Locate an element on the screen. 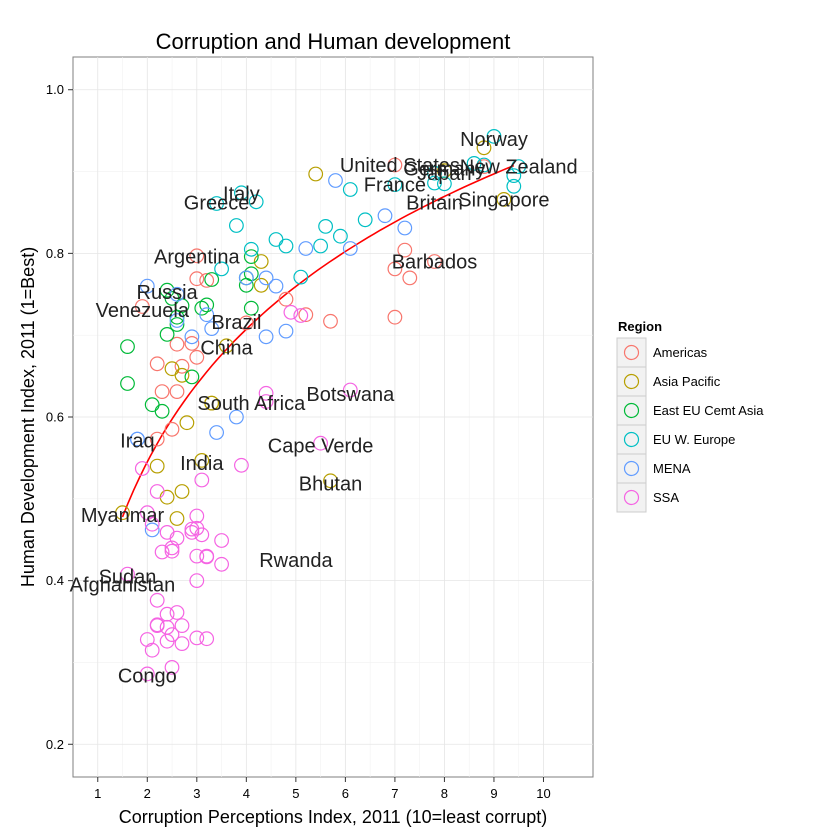 This screenshot has height=840, width=840. point-label: Botswana is located at coordinates (350, 395).